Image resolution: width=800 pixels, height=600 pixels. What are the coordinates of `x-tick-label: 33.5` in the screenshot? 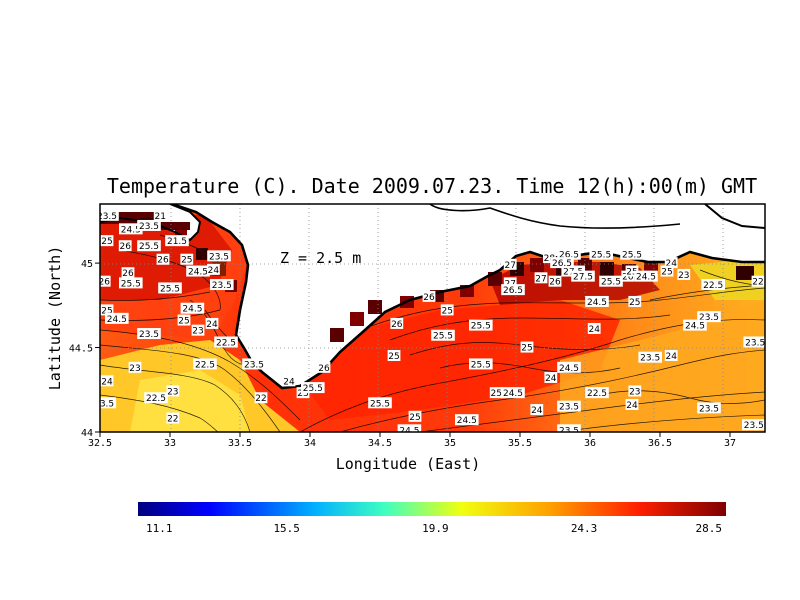 It's located at (240, 443).